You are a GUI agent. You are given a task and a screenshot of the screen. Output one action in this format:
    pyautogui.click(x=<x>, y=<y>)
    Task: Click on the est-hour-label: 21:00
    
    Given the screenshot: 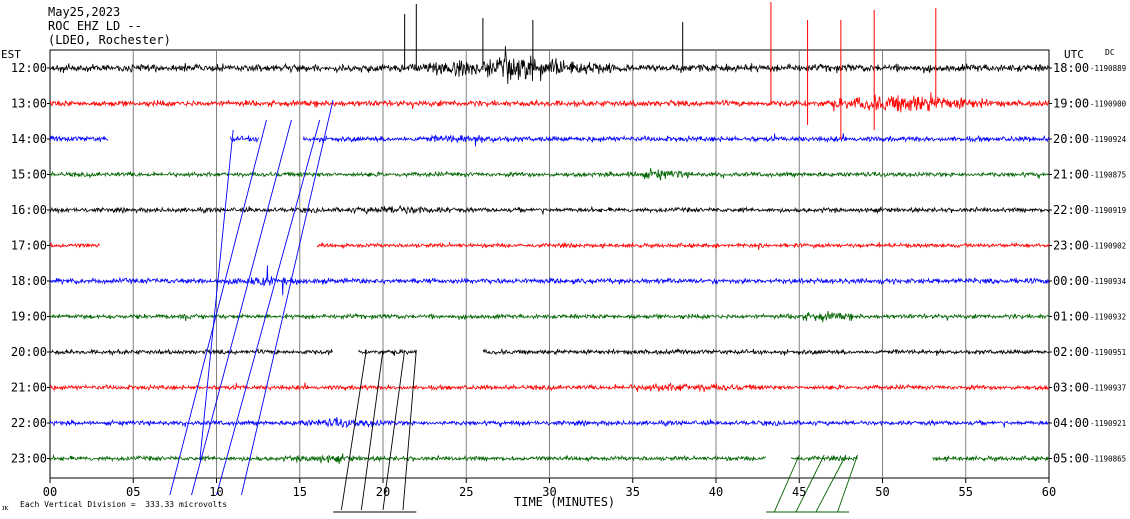 What is the action you would take?
    pyautogui.click(x=29, y=388)
    